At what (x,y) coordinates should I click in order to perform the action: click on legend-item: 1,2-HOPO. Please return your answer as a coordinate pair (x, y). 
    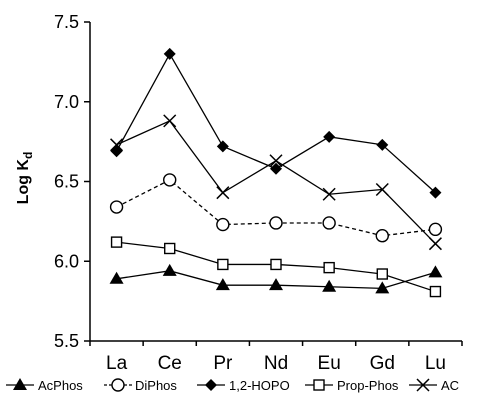
    Looking at the image, I should click on (243, 385).